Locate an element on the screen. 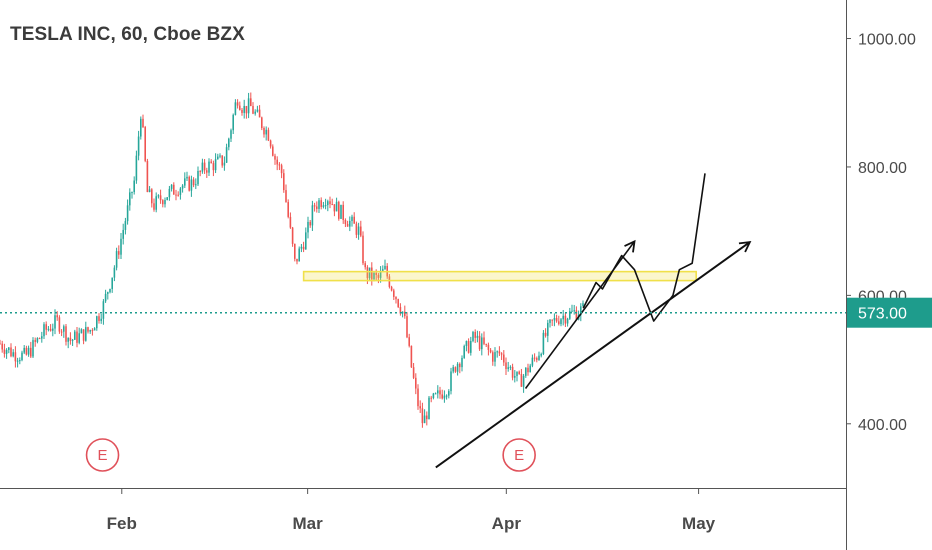  earnings-marker is located at coordinates (519, 455).